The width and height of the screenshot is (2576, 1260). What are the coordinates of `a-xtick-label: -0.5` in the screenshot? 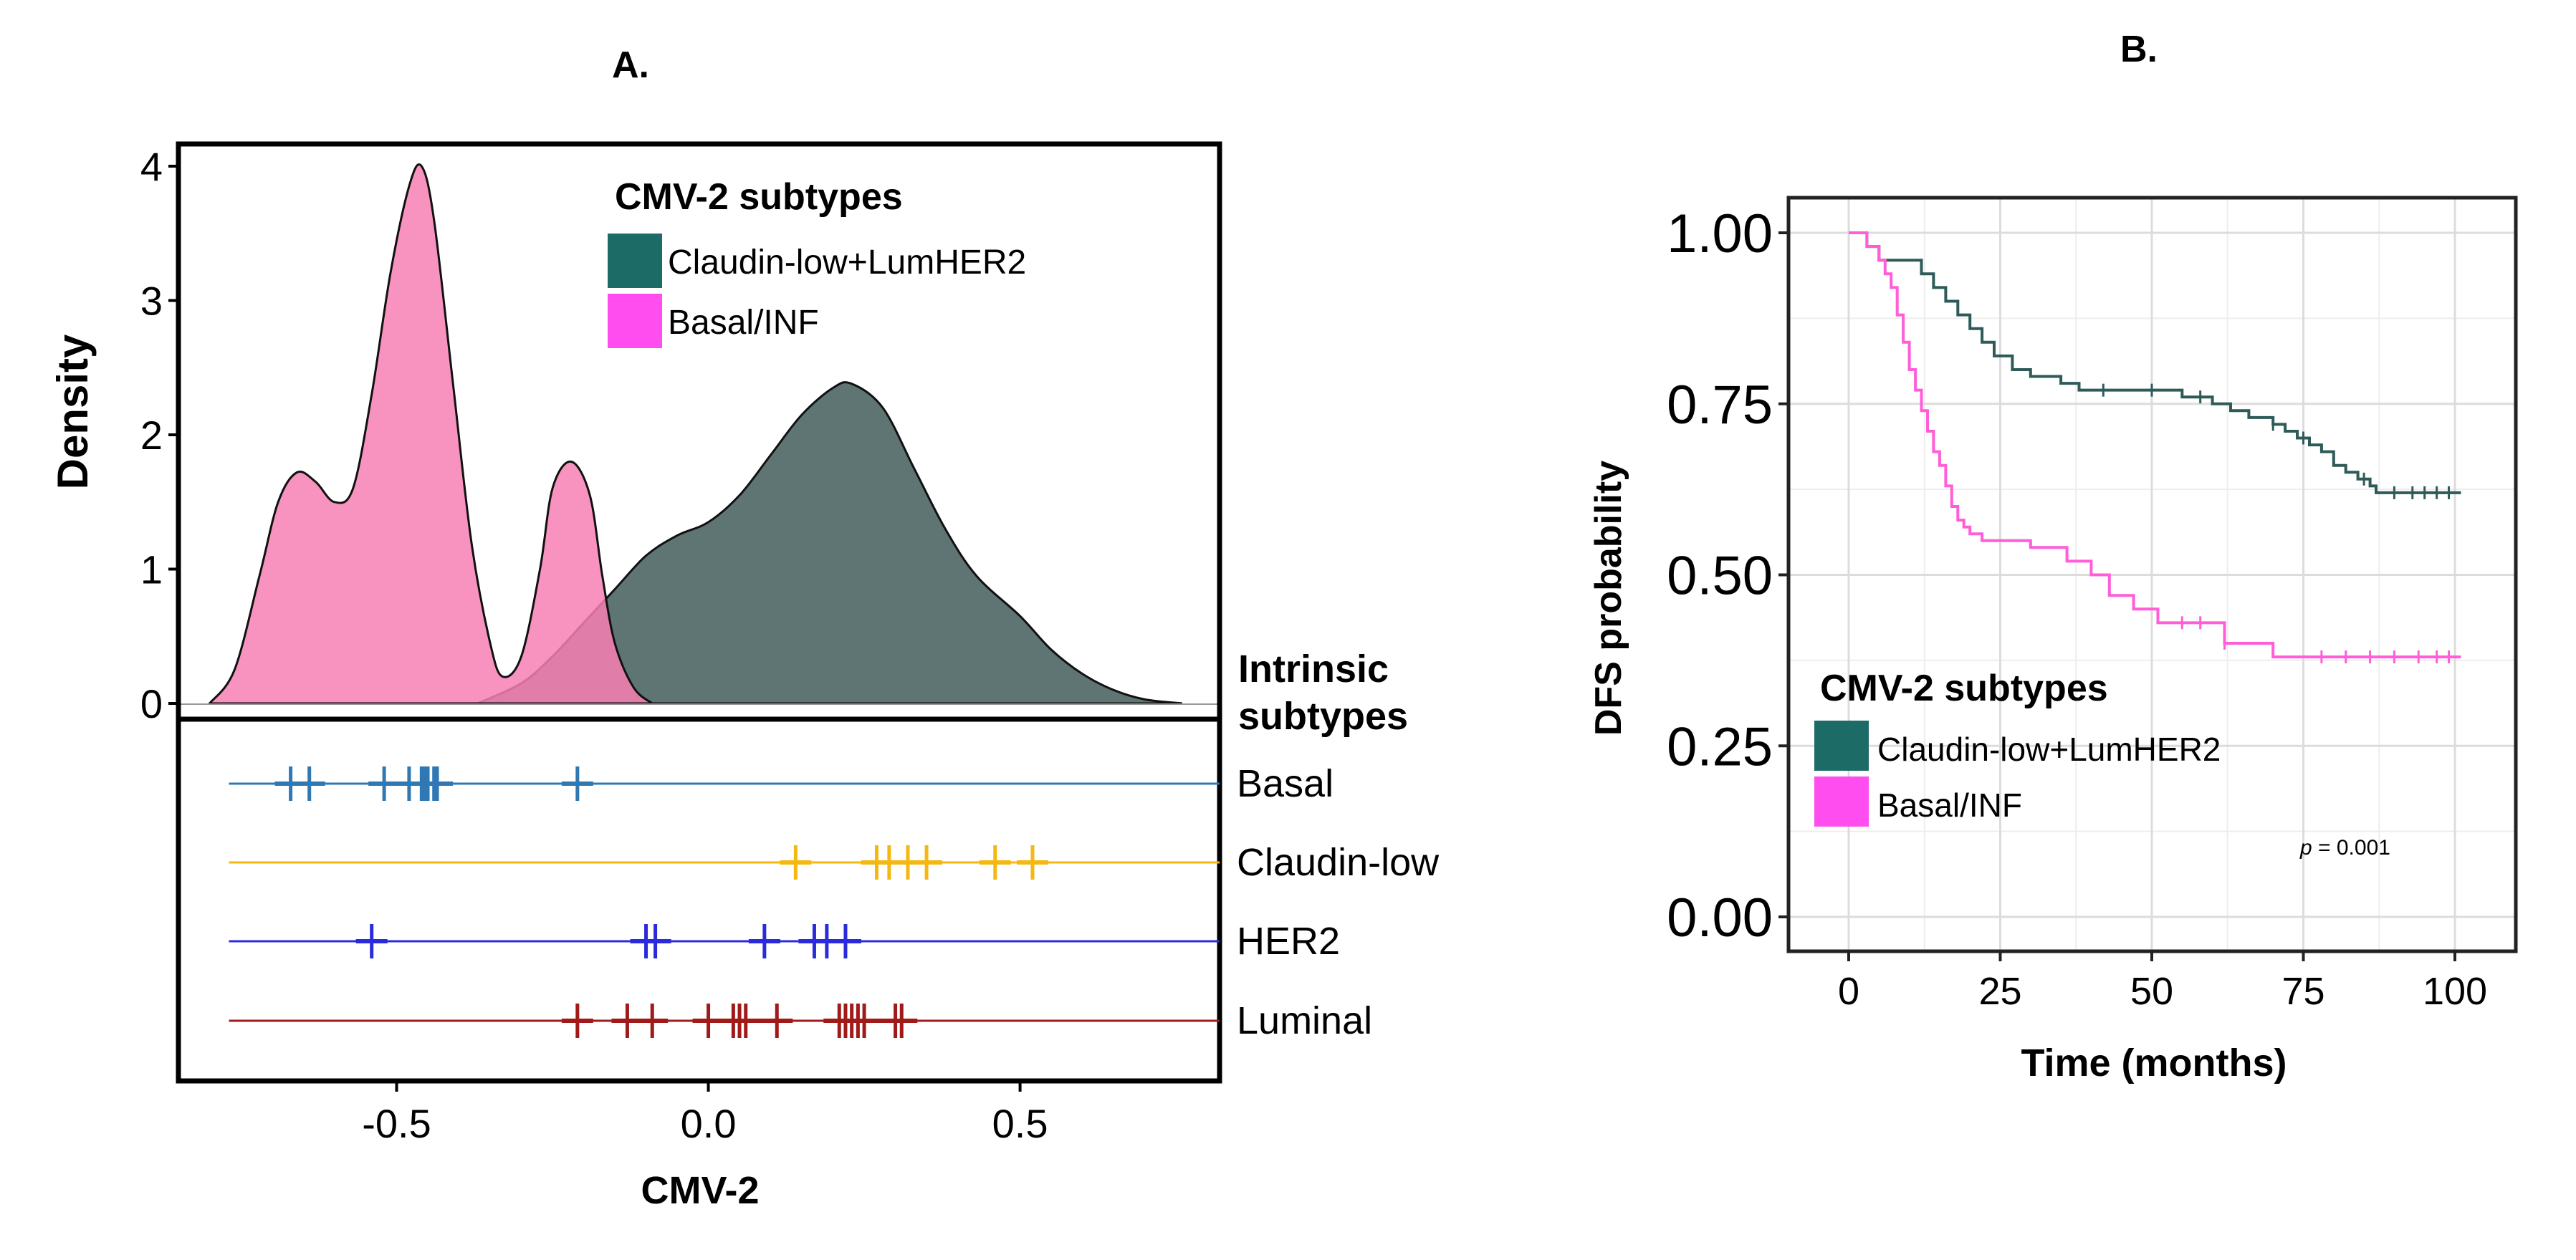 It's located at (397, 1123).